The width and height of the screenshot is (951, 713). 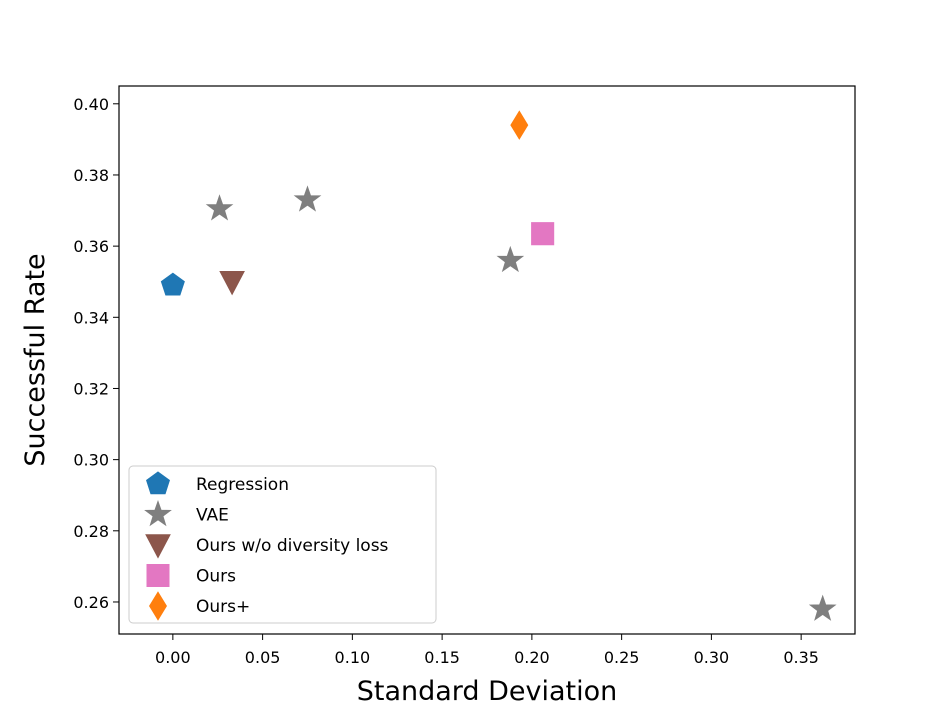 What do you see at coordinates (242, 485) in the screenshot?
I see `legend-label: Regression` at bounding box center [242, 485].